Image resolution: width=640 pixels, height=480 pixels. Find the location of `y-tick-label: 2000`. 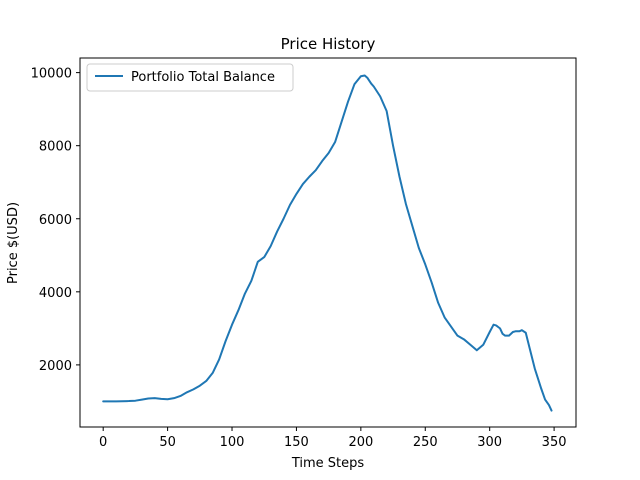

y-tick-label: 2000 is located at coordinates (55, 366).